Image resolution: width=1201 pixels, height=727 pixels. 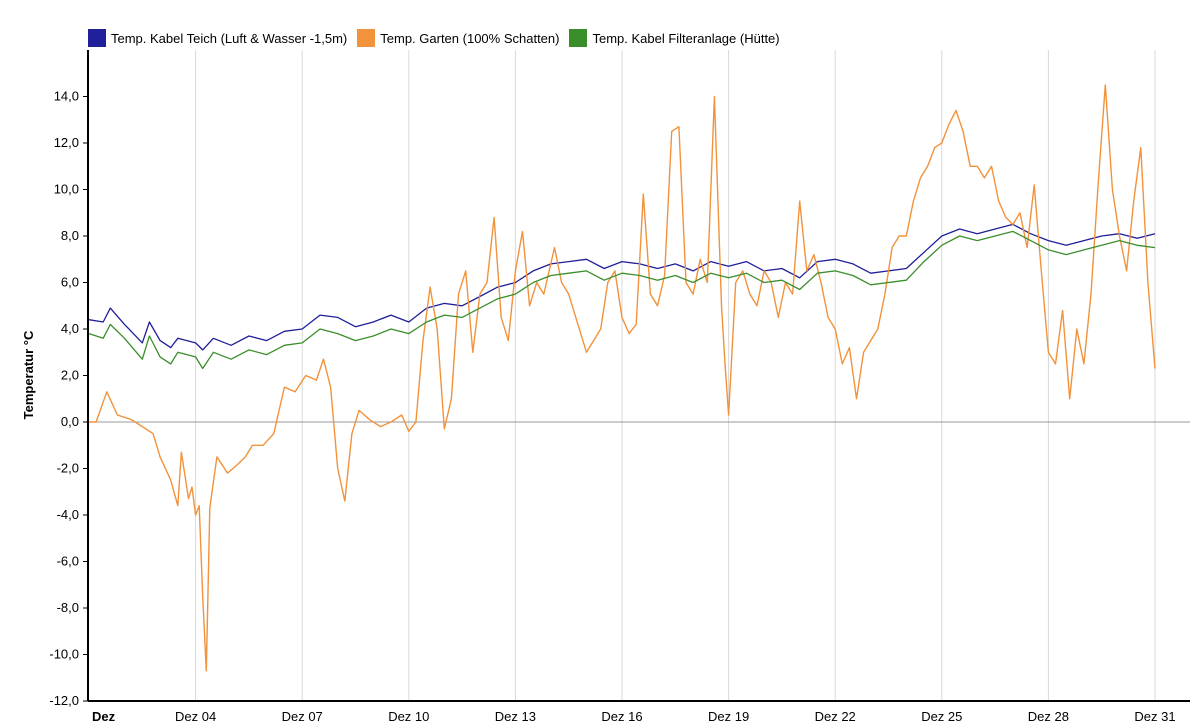 I want to click on x-tick-label: Dez 16, so click(x=621, y=716).